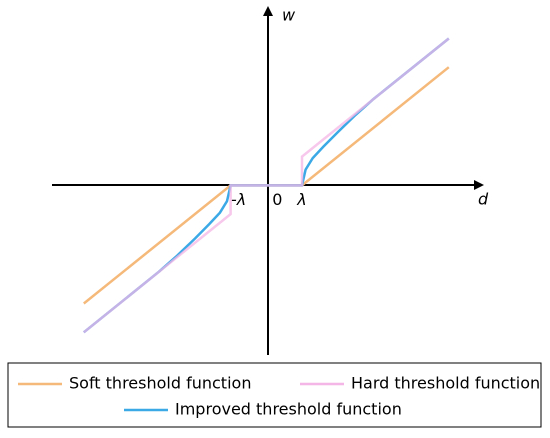  What do you see at coordinates (289, 15) in the screenshot?
I see `y-axis-label: w` at bounding box center [289, 15].